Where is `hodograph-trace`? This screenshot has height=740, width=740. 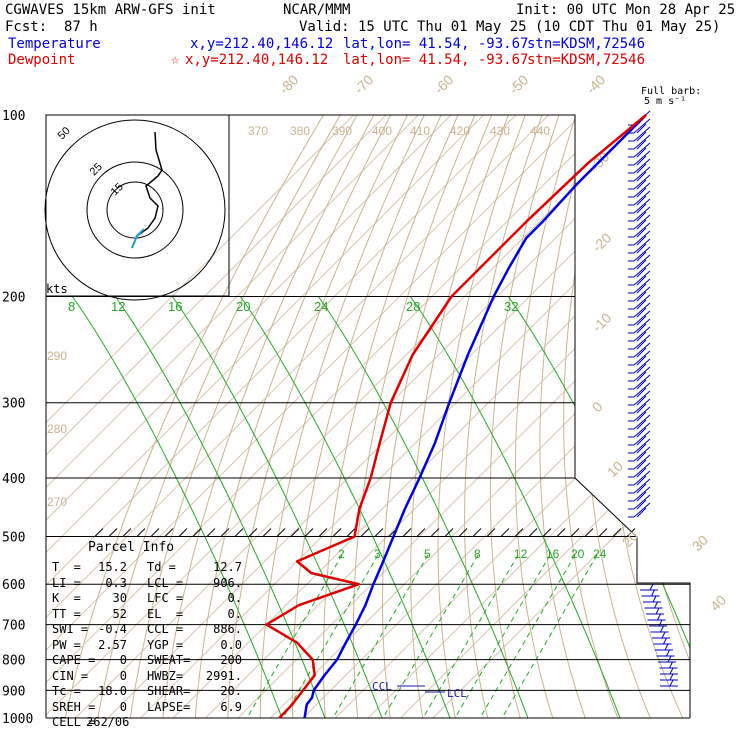
hodograph-trace is located at coordinates (147, 190).